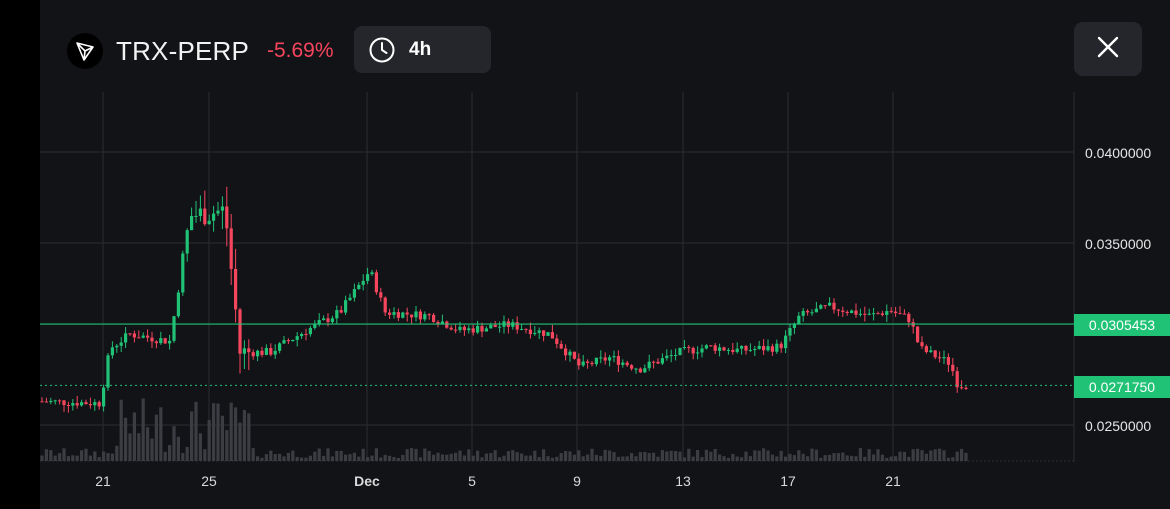 This screenshot has width=1170, height=509. What do you see at coordinates (183, 51) in the screenshot?
I see `symbol-name: TRX-PERP` at bounding box center [183, 51].